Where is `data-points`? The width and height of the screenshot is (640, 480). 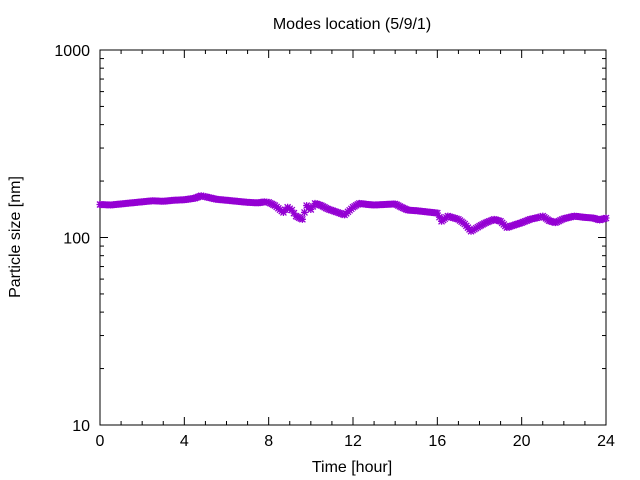 data-points is located at coordinates (353, 213).